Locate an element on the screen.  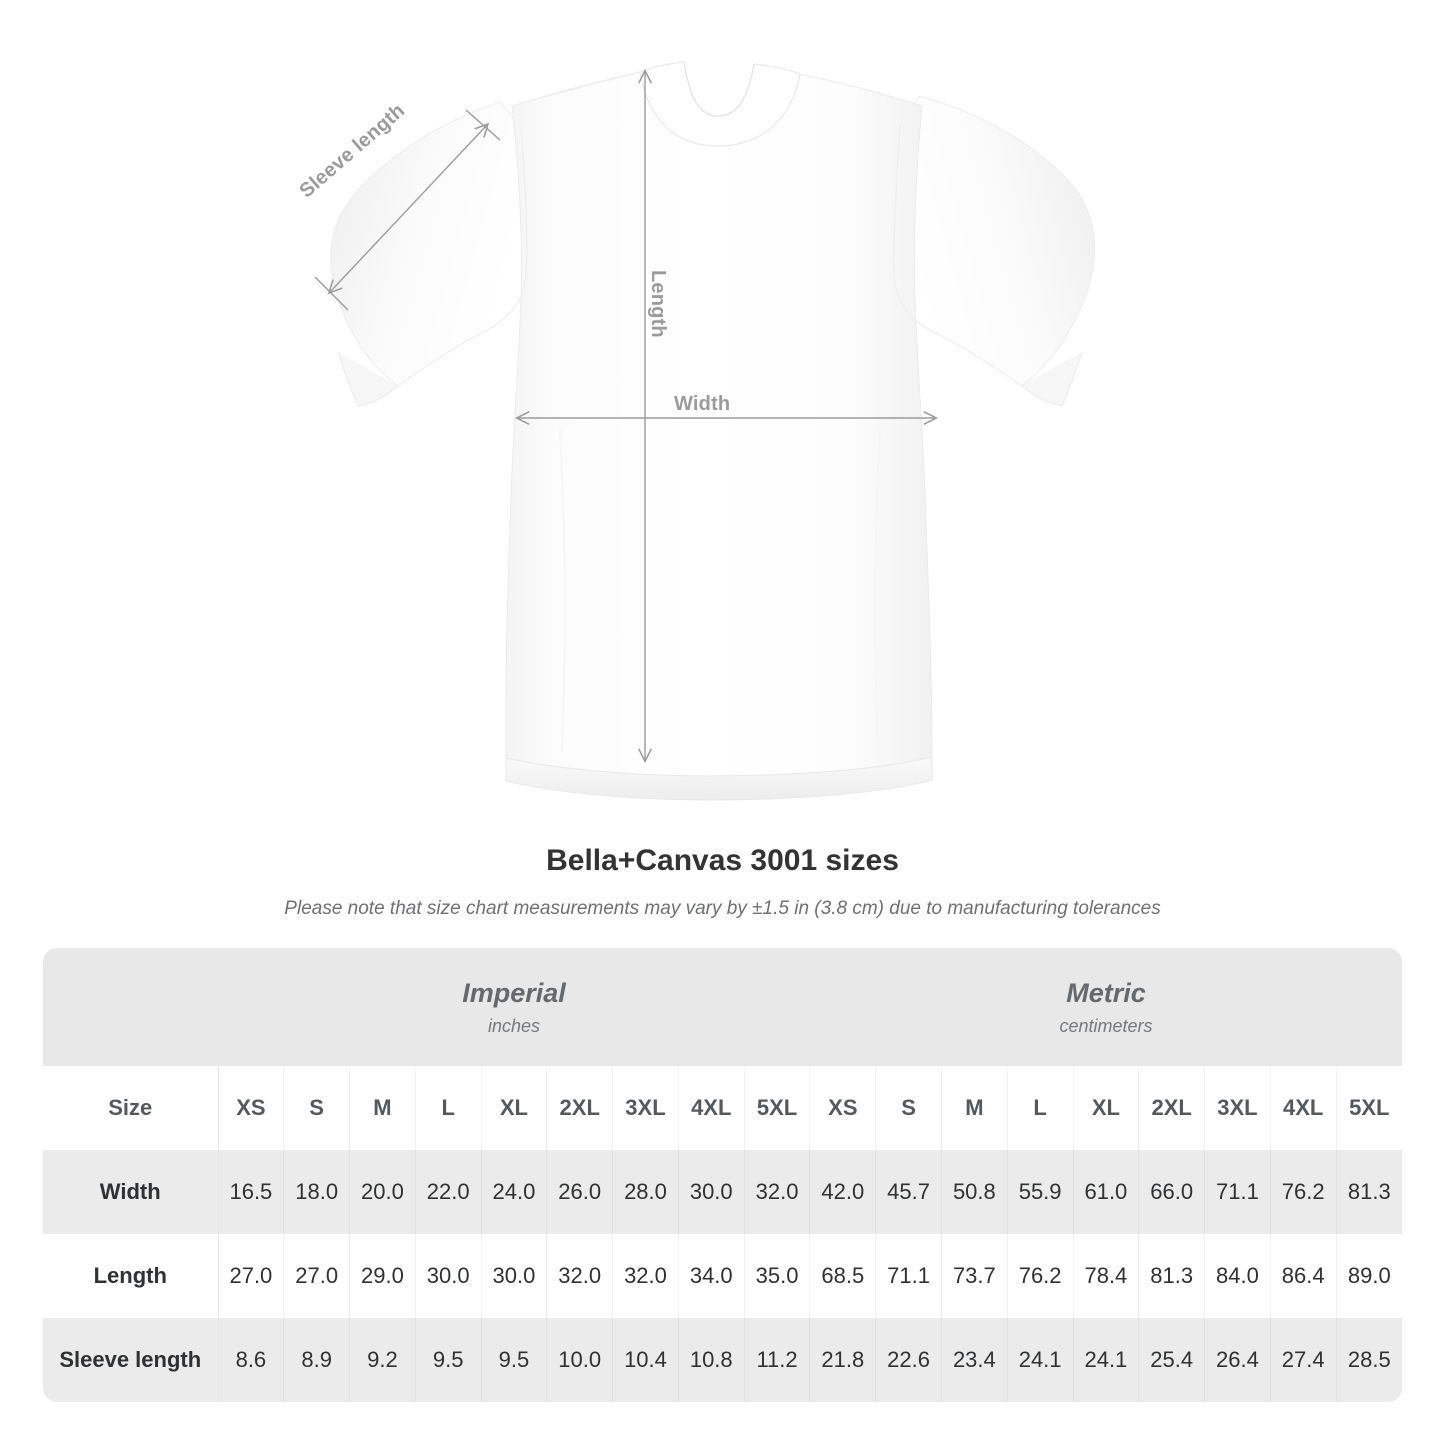
cell: 25.4 is located at coordinates (1172, 1360).